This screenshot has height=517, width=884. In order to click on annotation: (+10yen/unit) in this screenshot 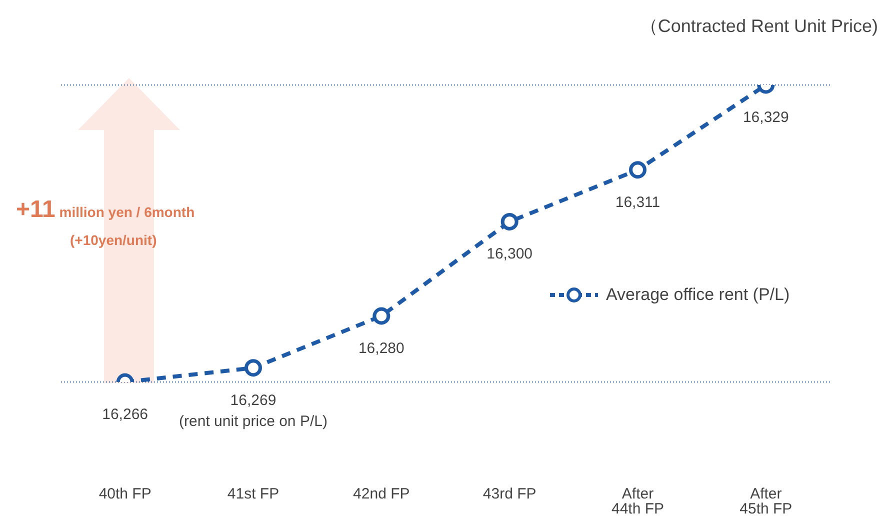, I will do `click(113, 240)`.